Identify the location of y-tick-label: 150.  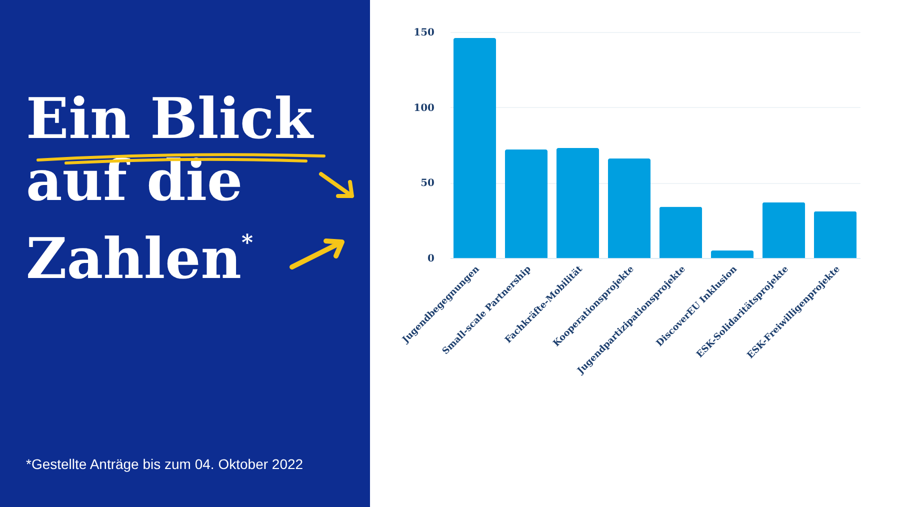
(424, 33).